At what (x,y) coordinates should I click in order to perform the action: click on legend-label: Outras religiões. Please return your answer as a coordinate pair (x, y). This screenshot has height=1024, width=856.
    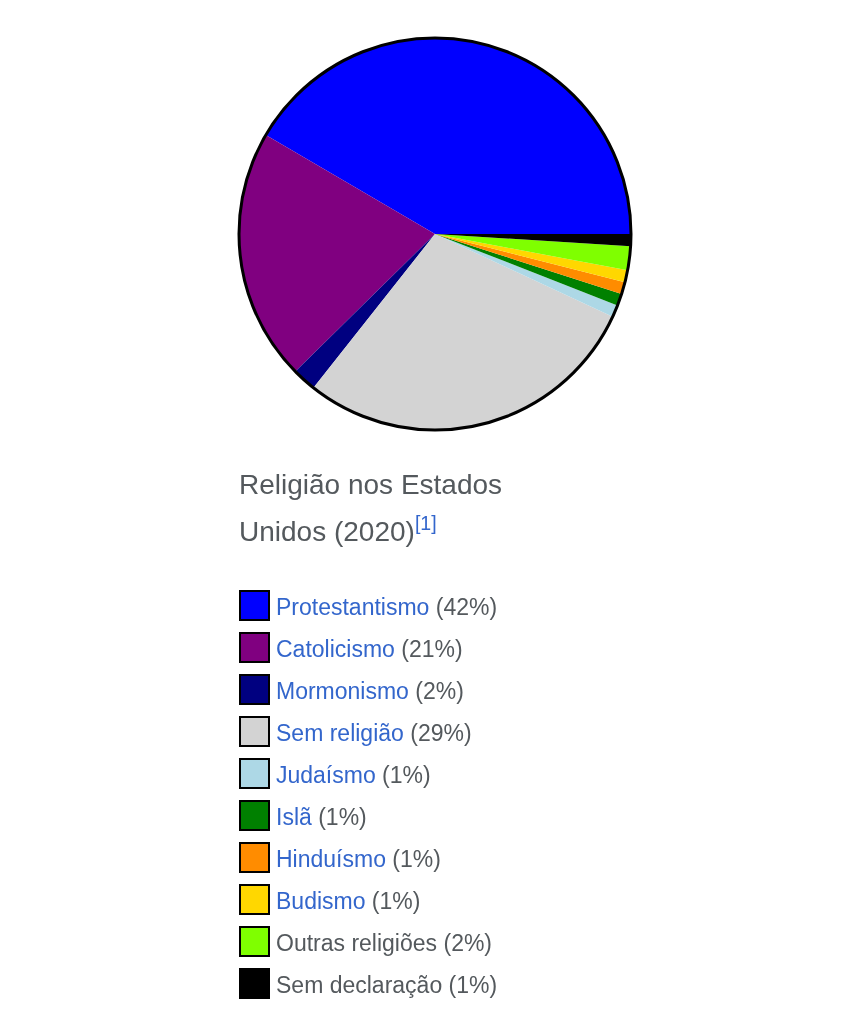
    Looking at the image, I should click on (357, 943).